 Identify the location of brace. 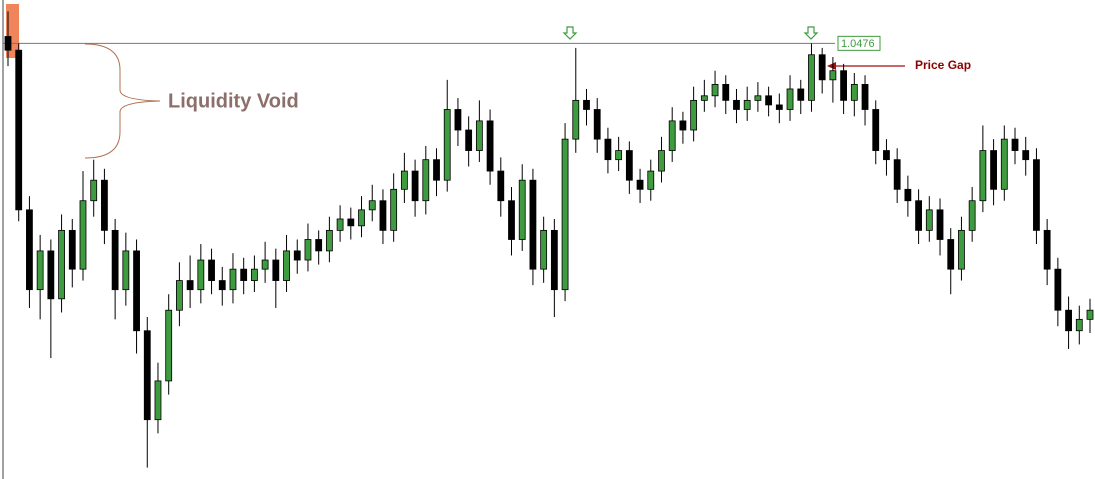
(122, 101).